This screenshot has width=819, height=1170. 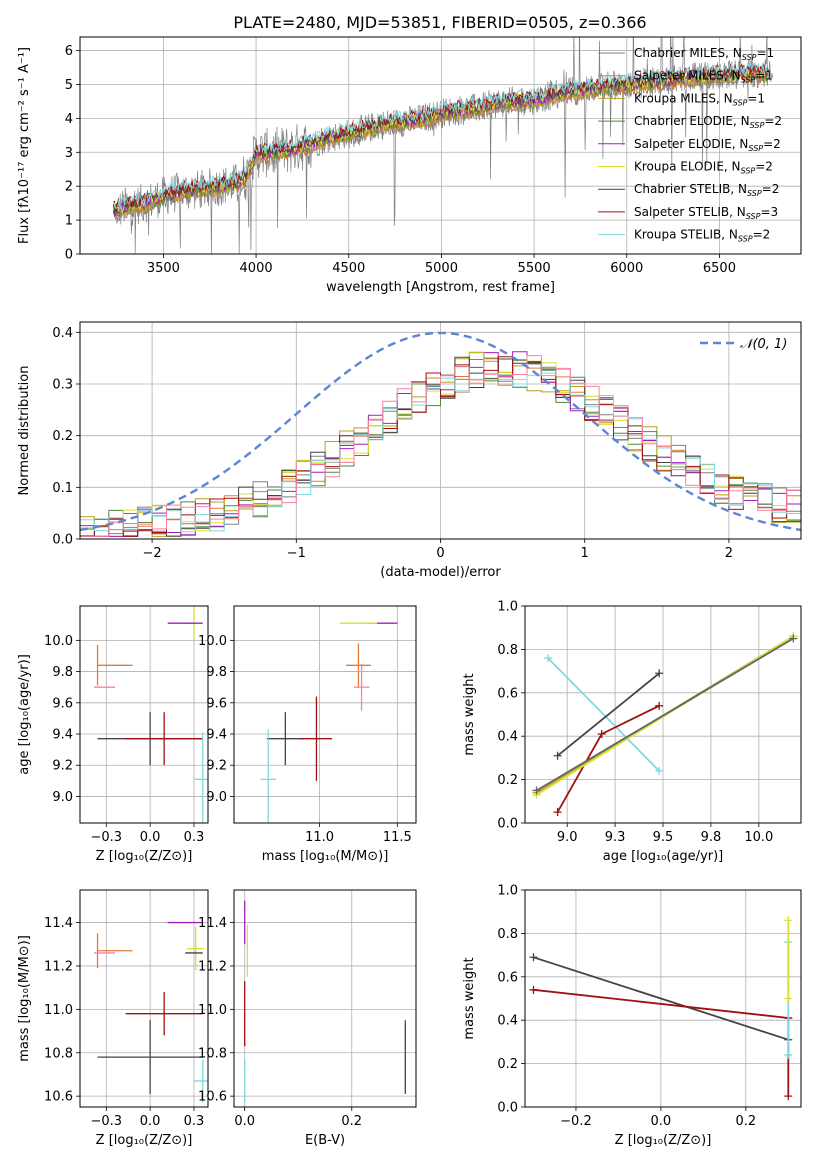 I want to click on x-tick-label: 11.0, so click(x=319, y=837).